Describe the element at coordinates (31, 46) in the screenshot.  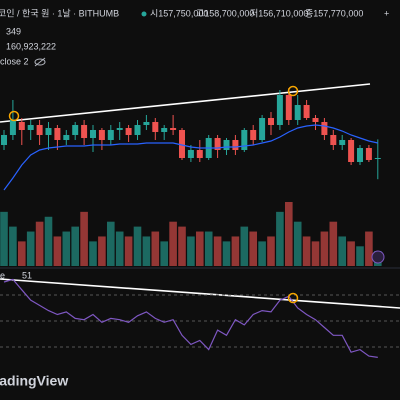
I see `ma-label: 160,923,222` at that location.